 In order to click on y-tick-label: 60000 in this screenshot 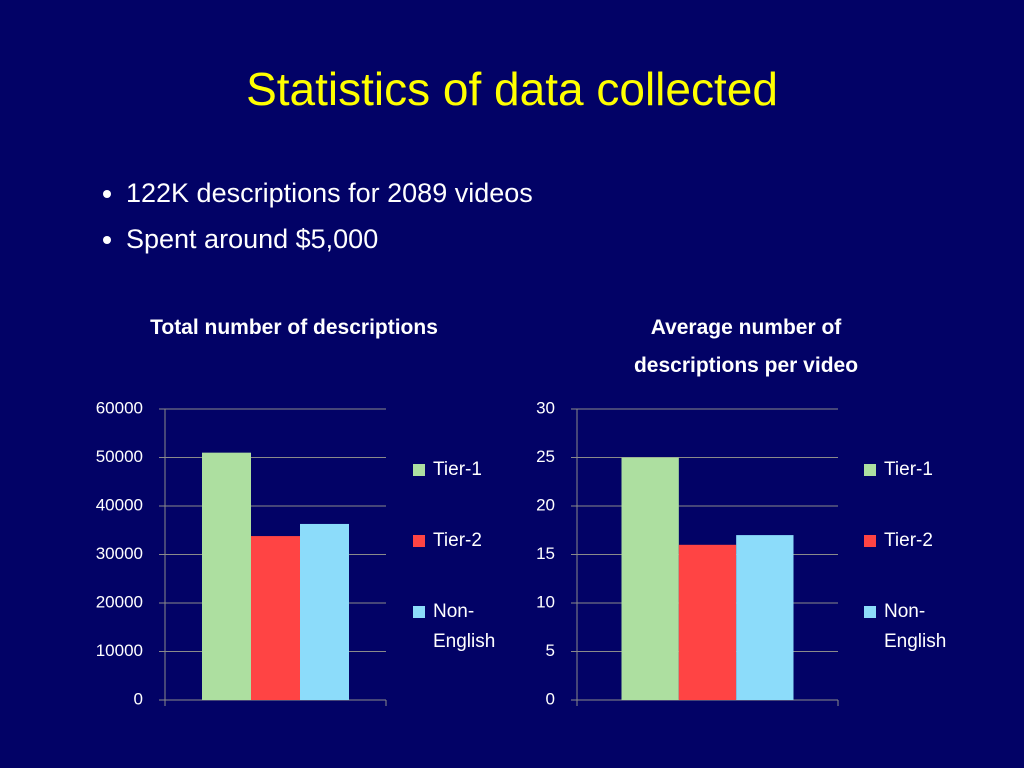, I will do `click(119, 407)`.